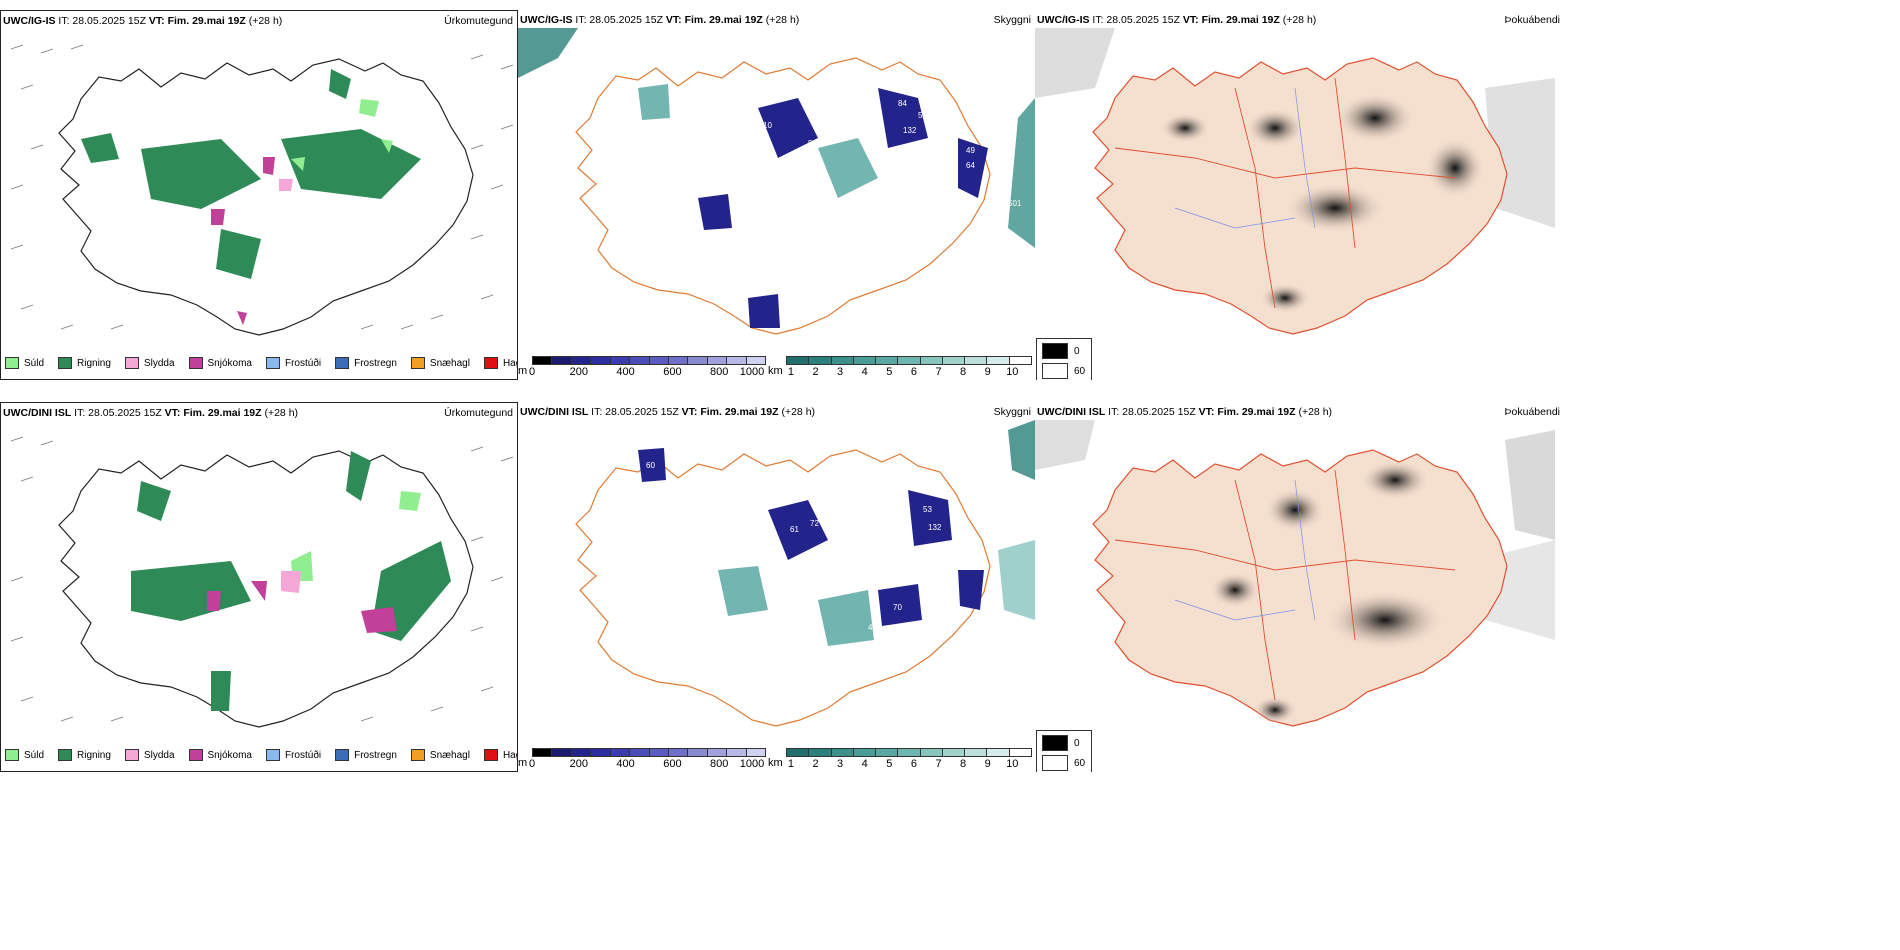 The image size is (1900, 950). What do you see at coordinates (812, 143) in the screenshot?
I see `visibility-value-label: 56` at bounding box center [812, 143].